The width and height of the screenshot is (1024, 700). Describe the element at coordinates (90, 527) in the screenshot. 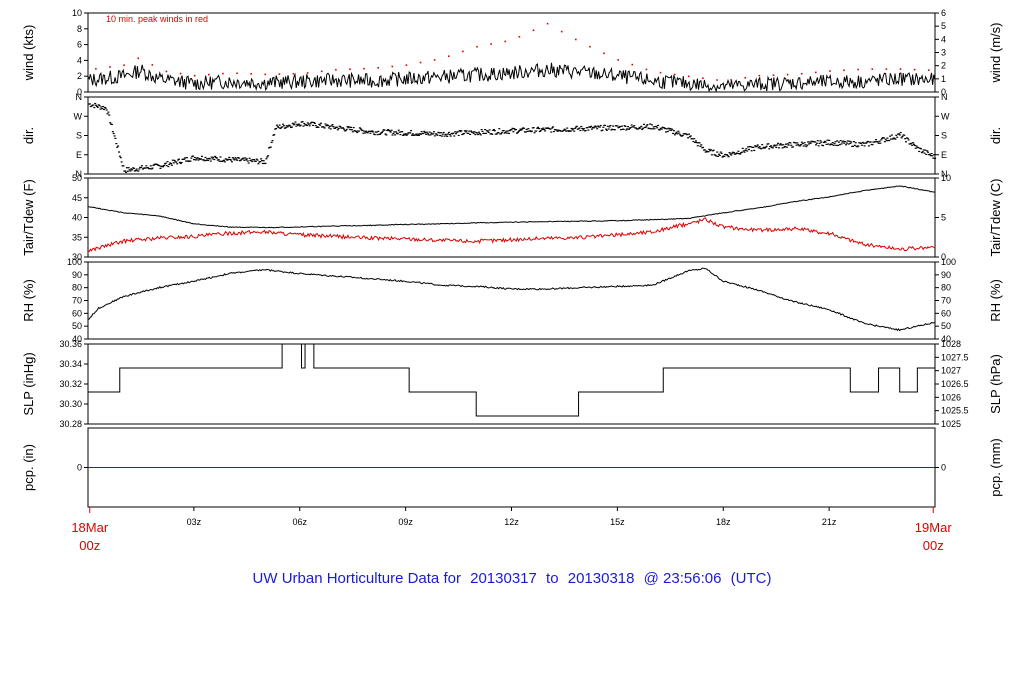

I see `x-start-label-date: 18Mar` at that location.